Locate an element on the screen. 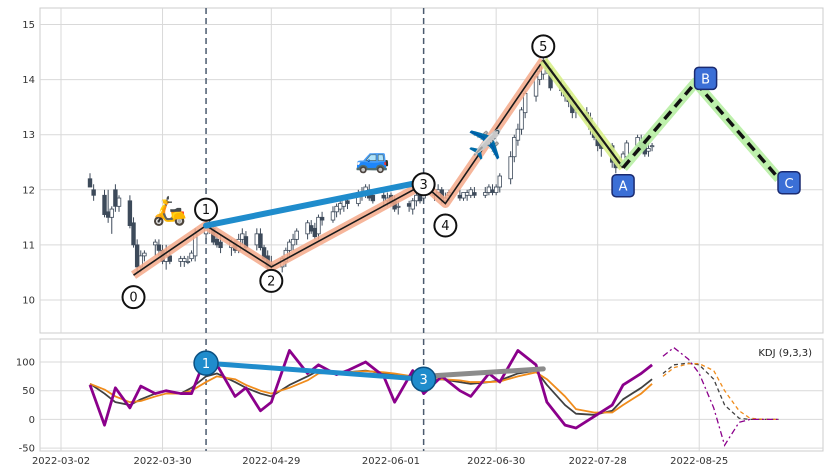 Image resolution: width=828 pixels, height=471 pixels. scooter-icon: 🛵 is located at coordinates (169, 210).